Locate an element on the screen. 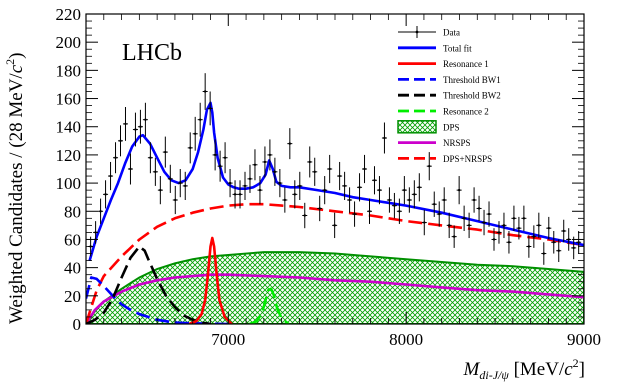  y-tick-label: 40 is located at coordinates (72, 268).